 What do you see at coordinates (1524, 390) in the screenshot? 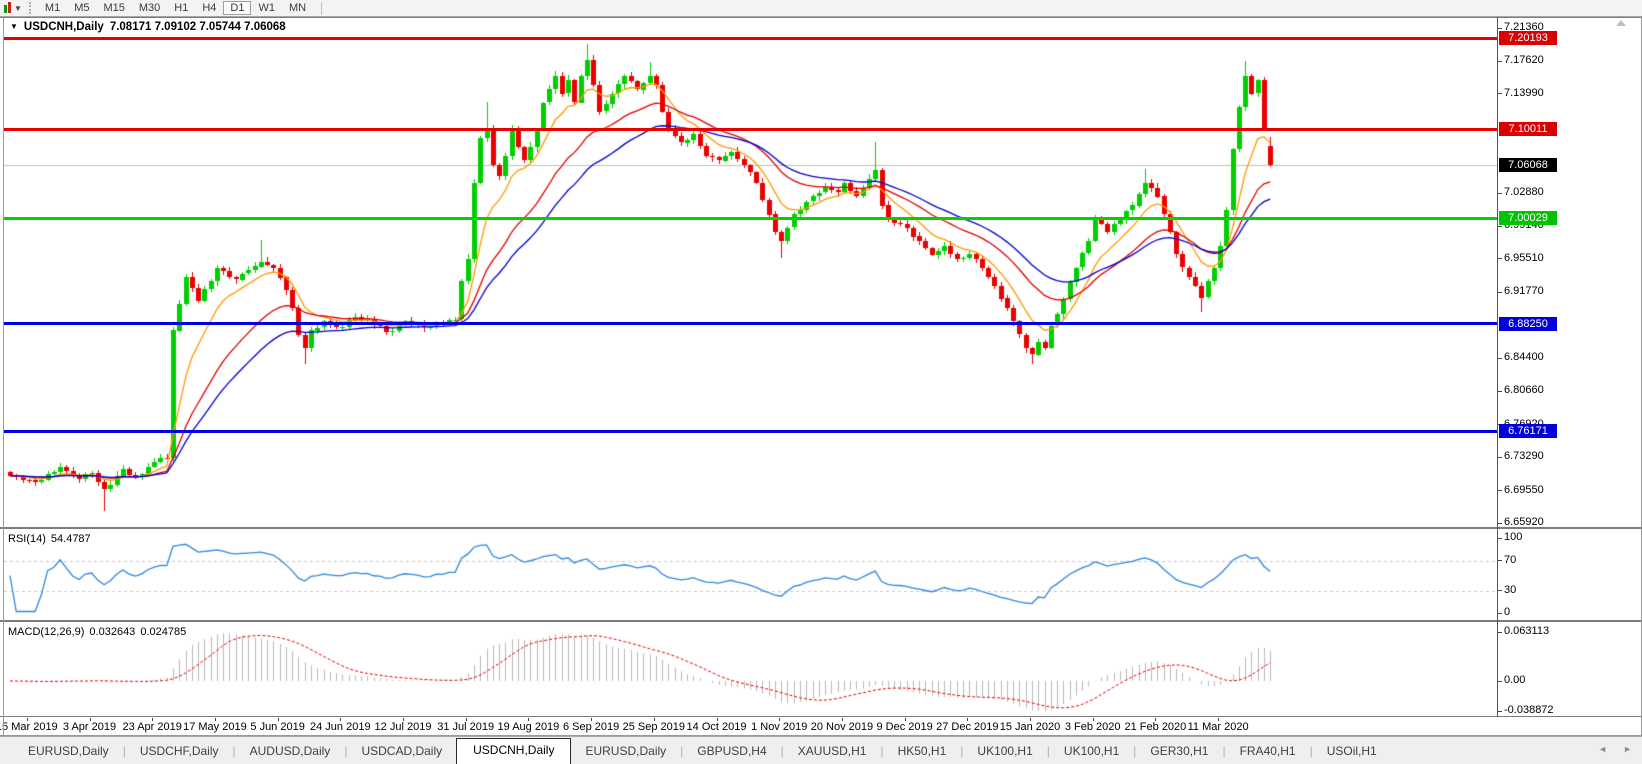
I see `price-axis-tick-label: 6.80660` at bounding box center [1524, 390].